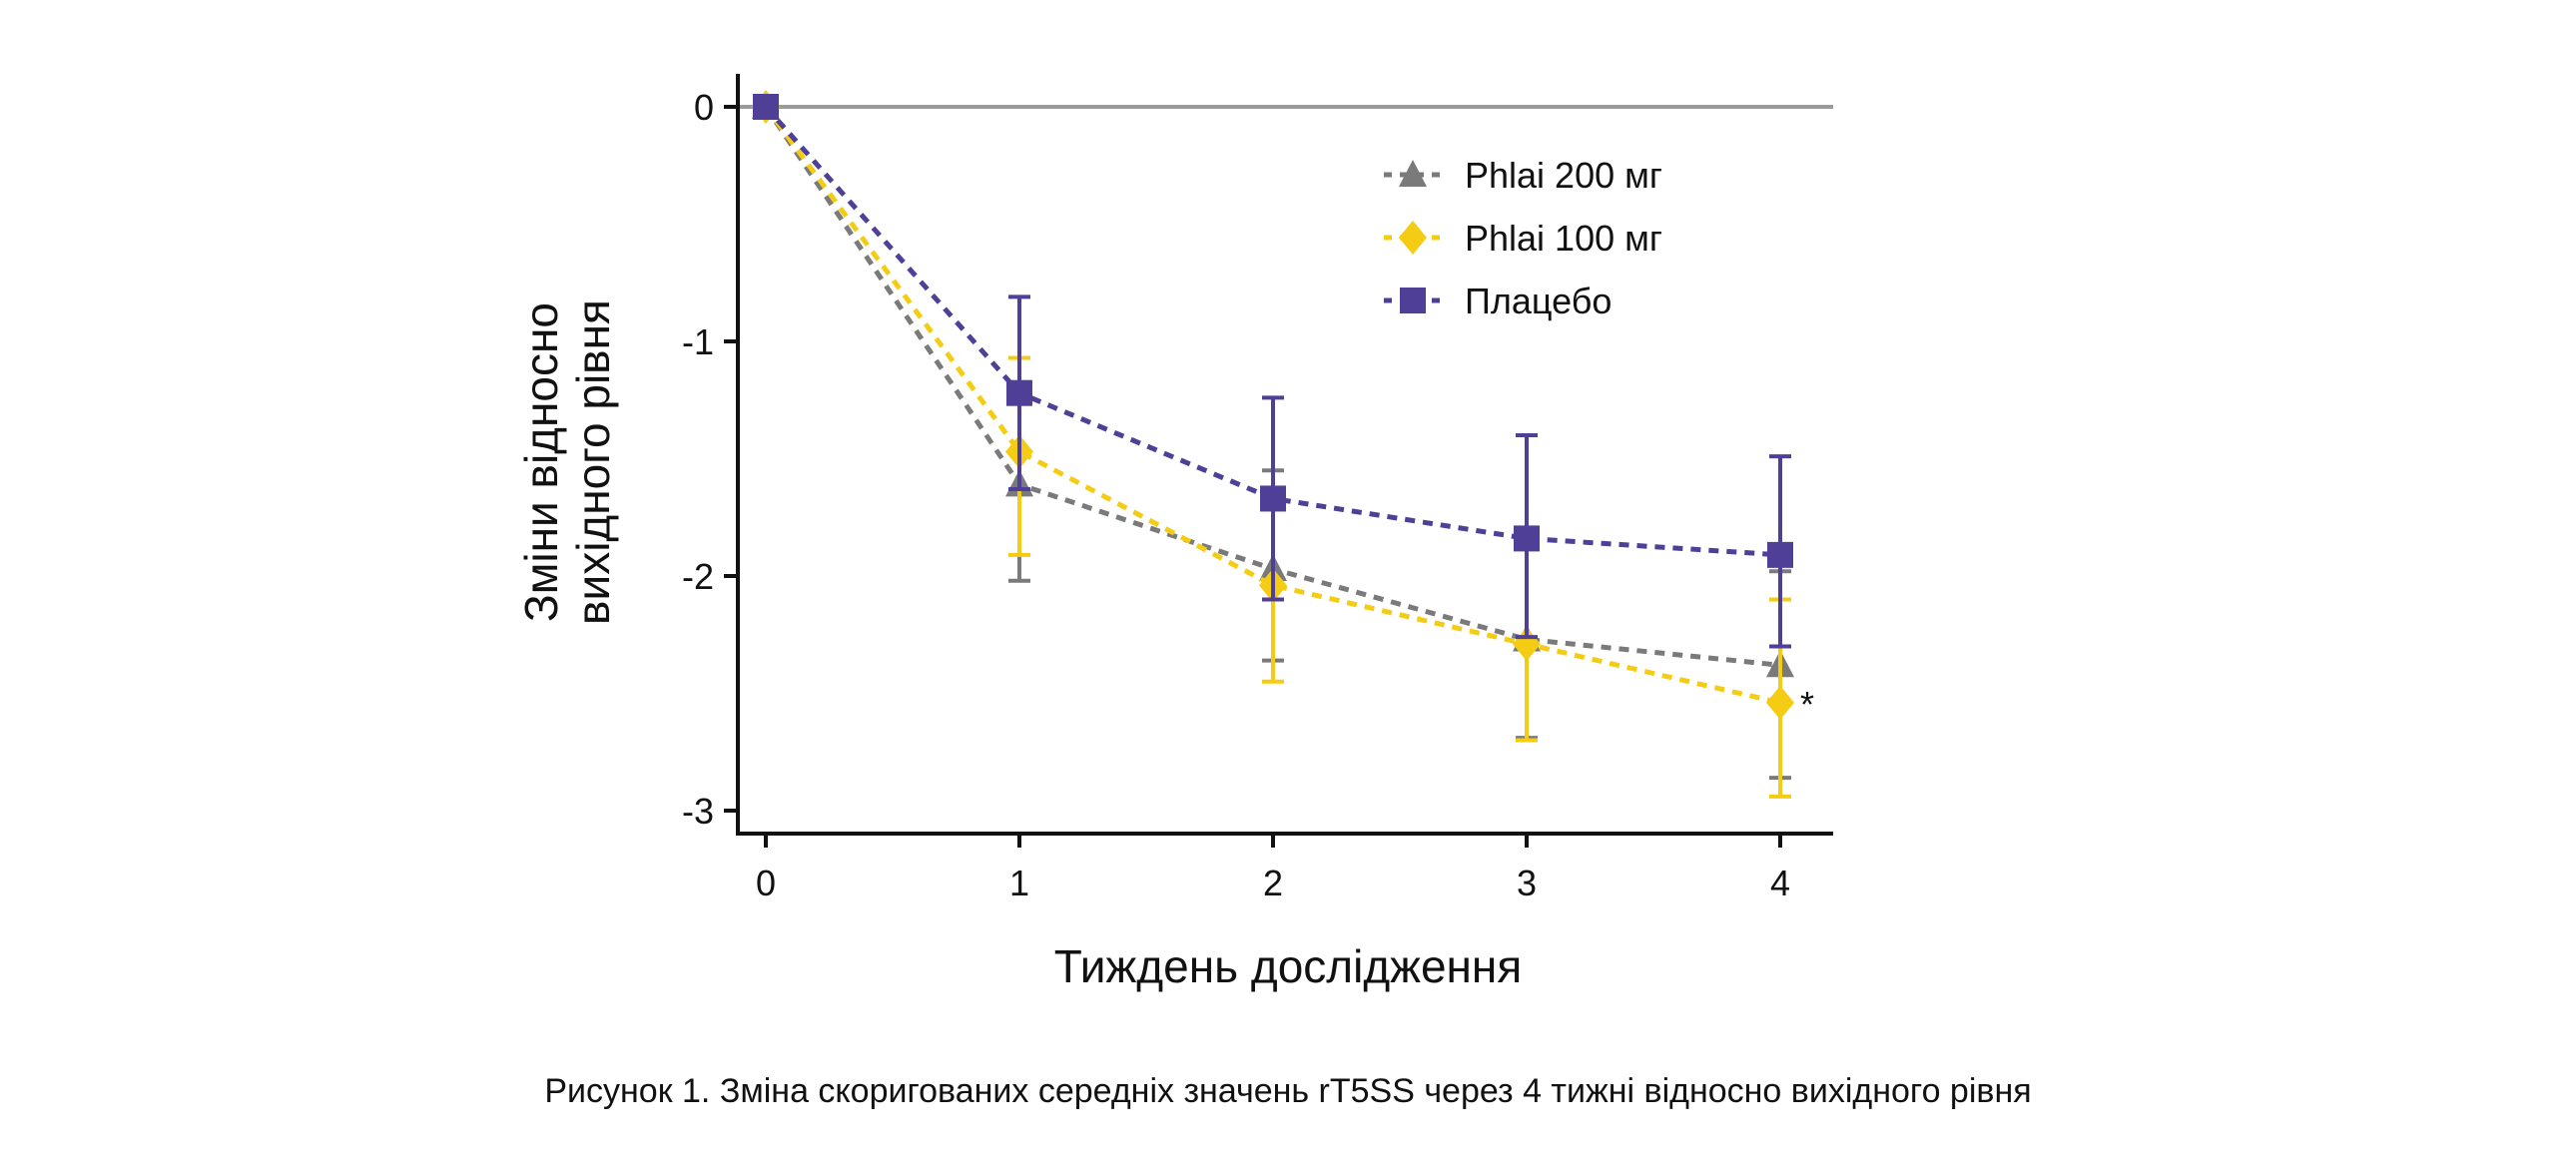  What do you see at coordinates (1413, 173) in the screenshot?
I see `legend-marker-triangle` at bounding box center [1413, 173].